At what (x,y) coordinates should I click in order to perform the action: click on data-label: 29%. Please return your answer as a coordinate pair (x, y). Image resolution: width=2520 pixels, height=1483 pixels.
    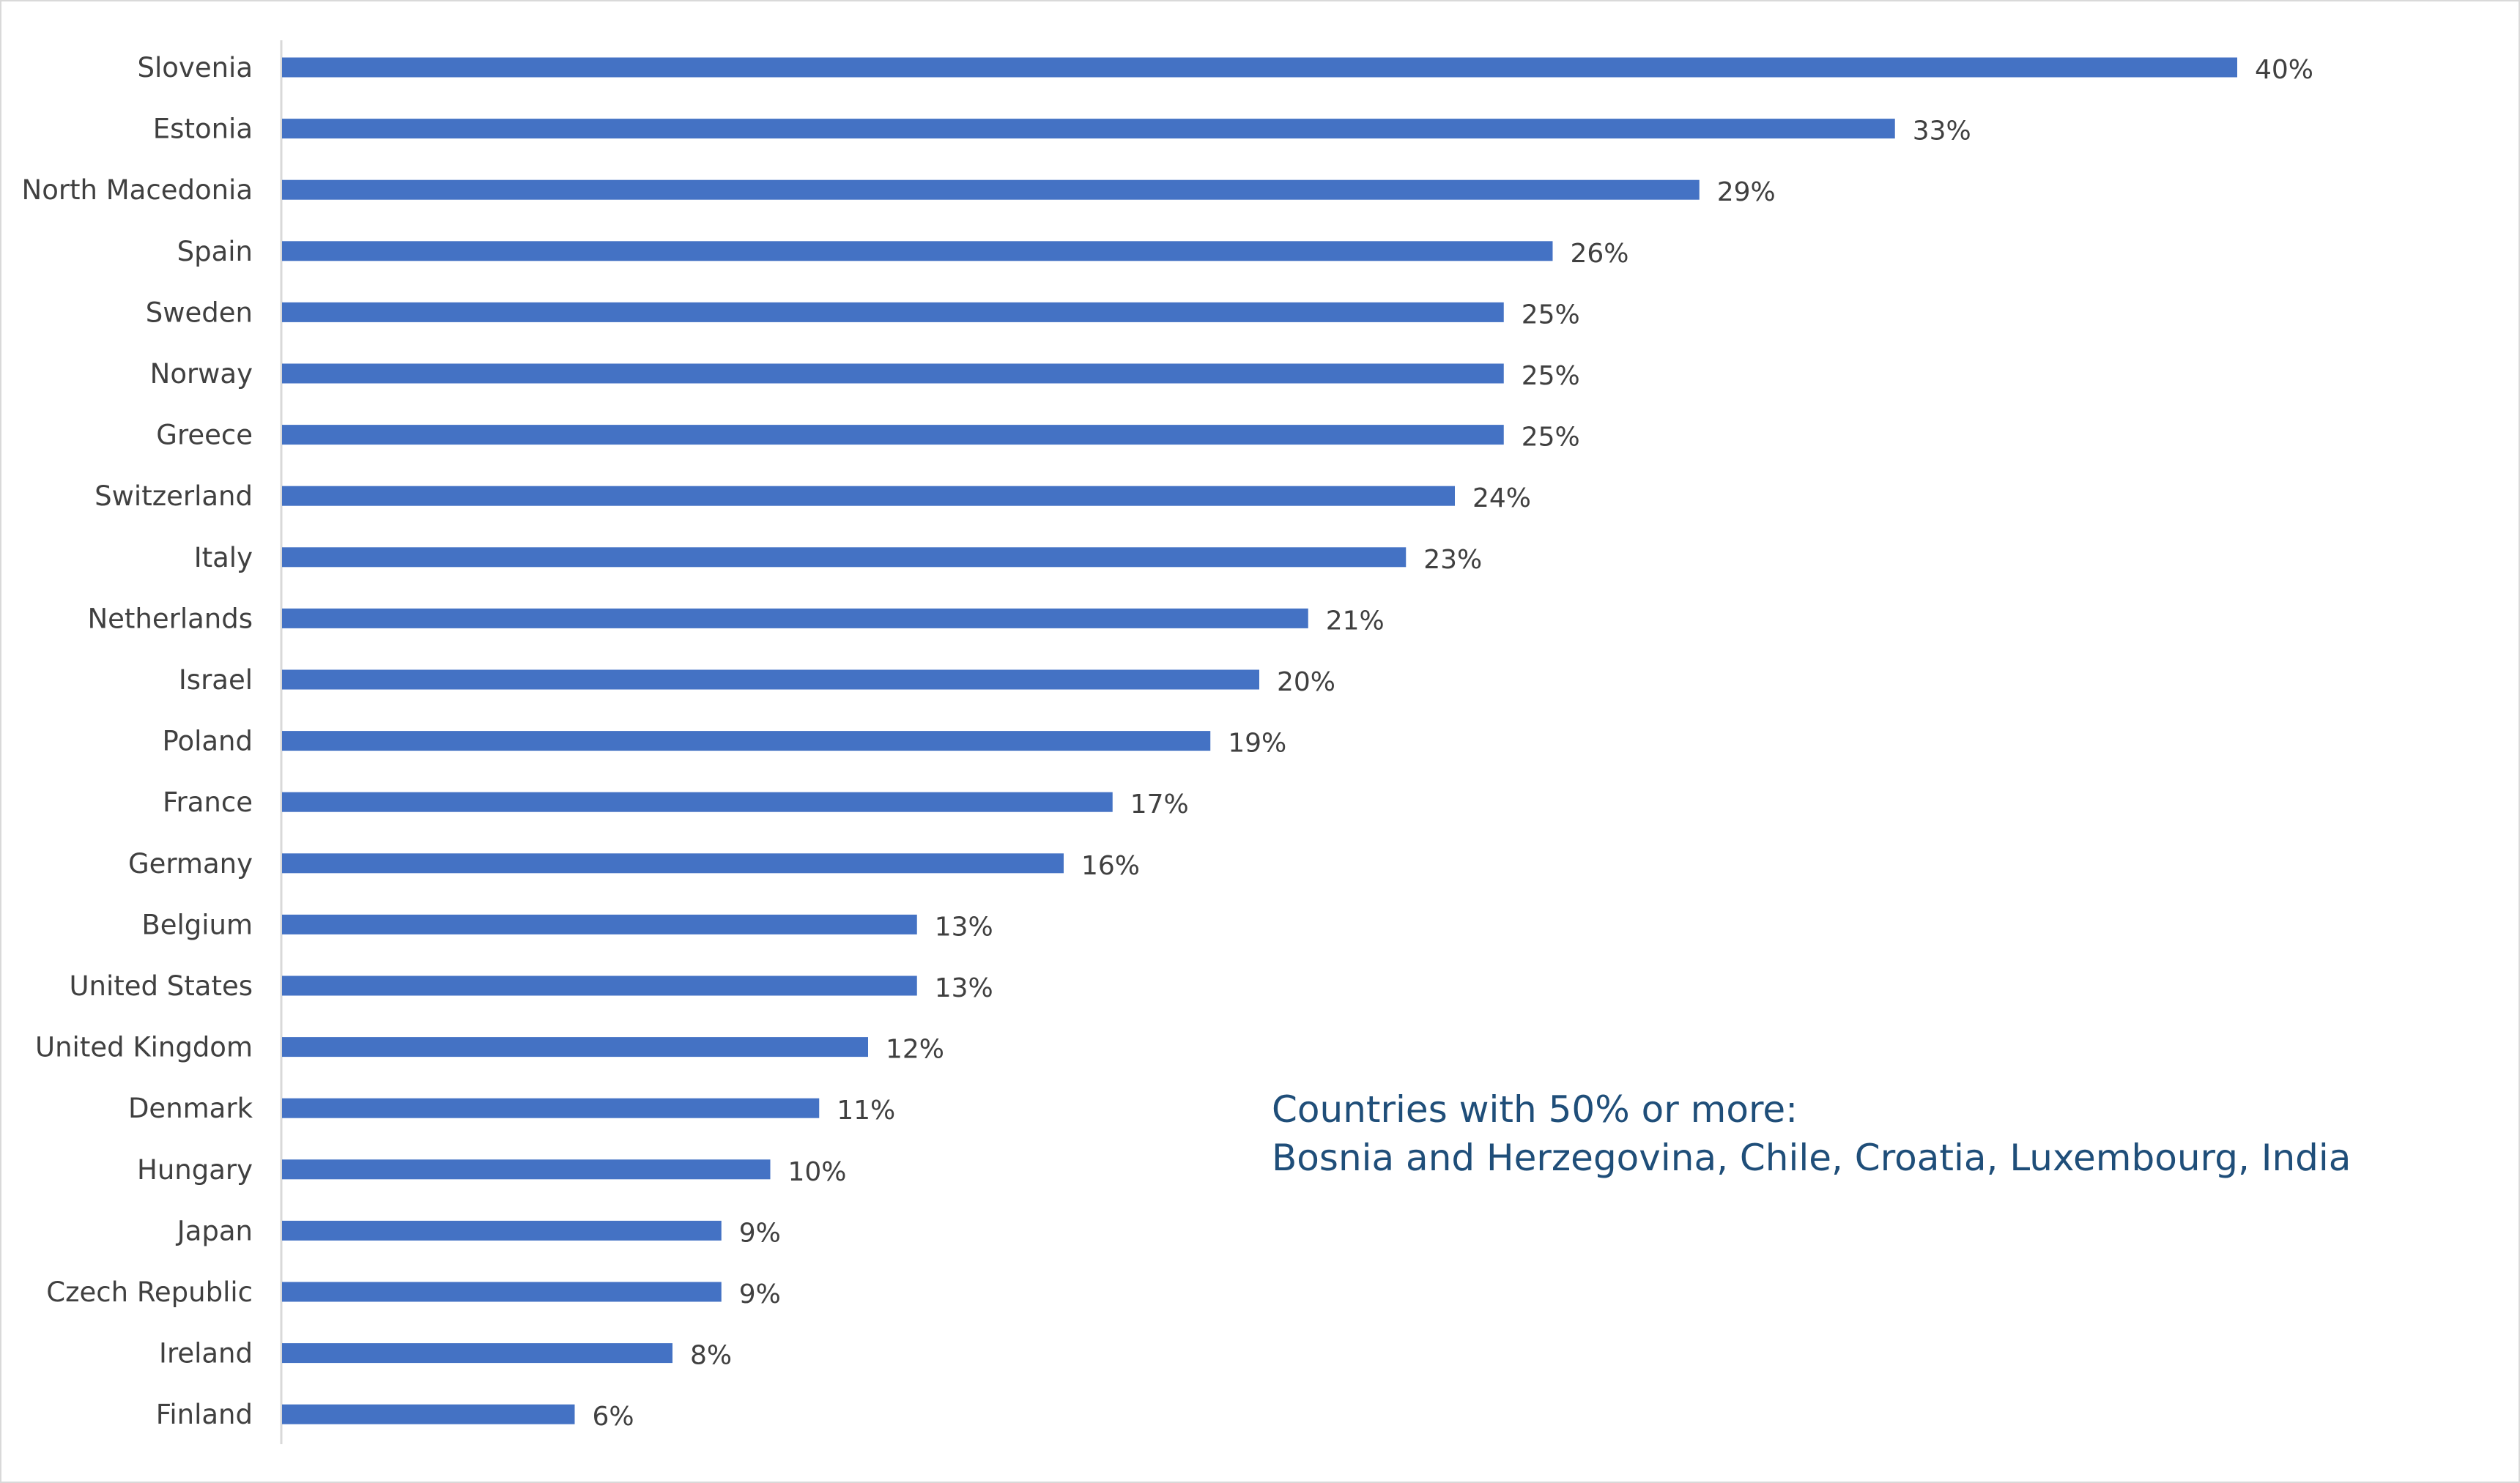
    Looking at the image, I should click on (1746, 192).